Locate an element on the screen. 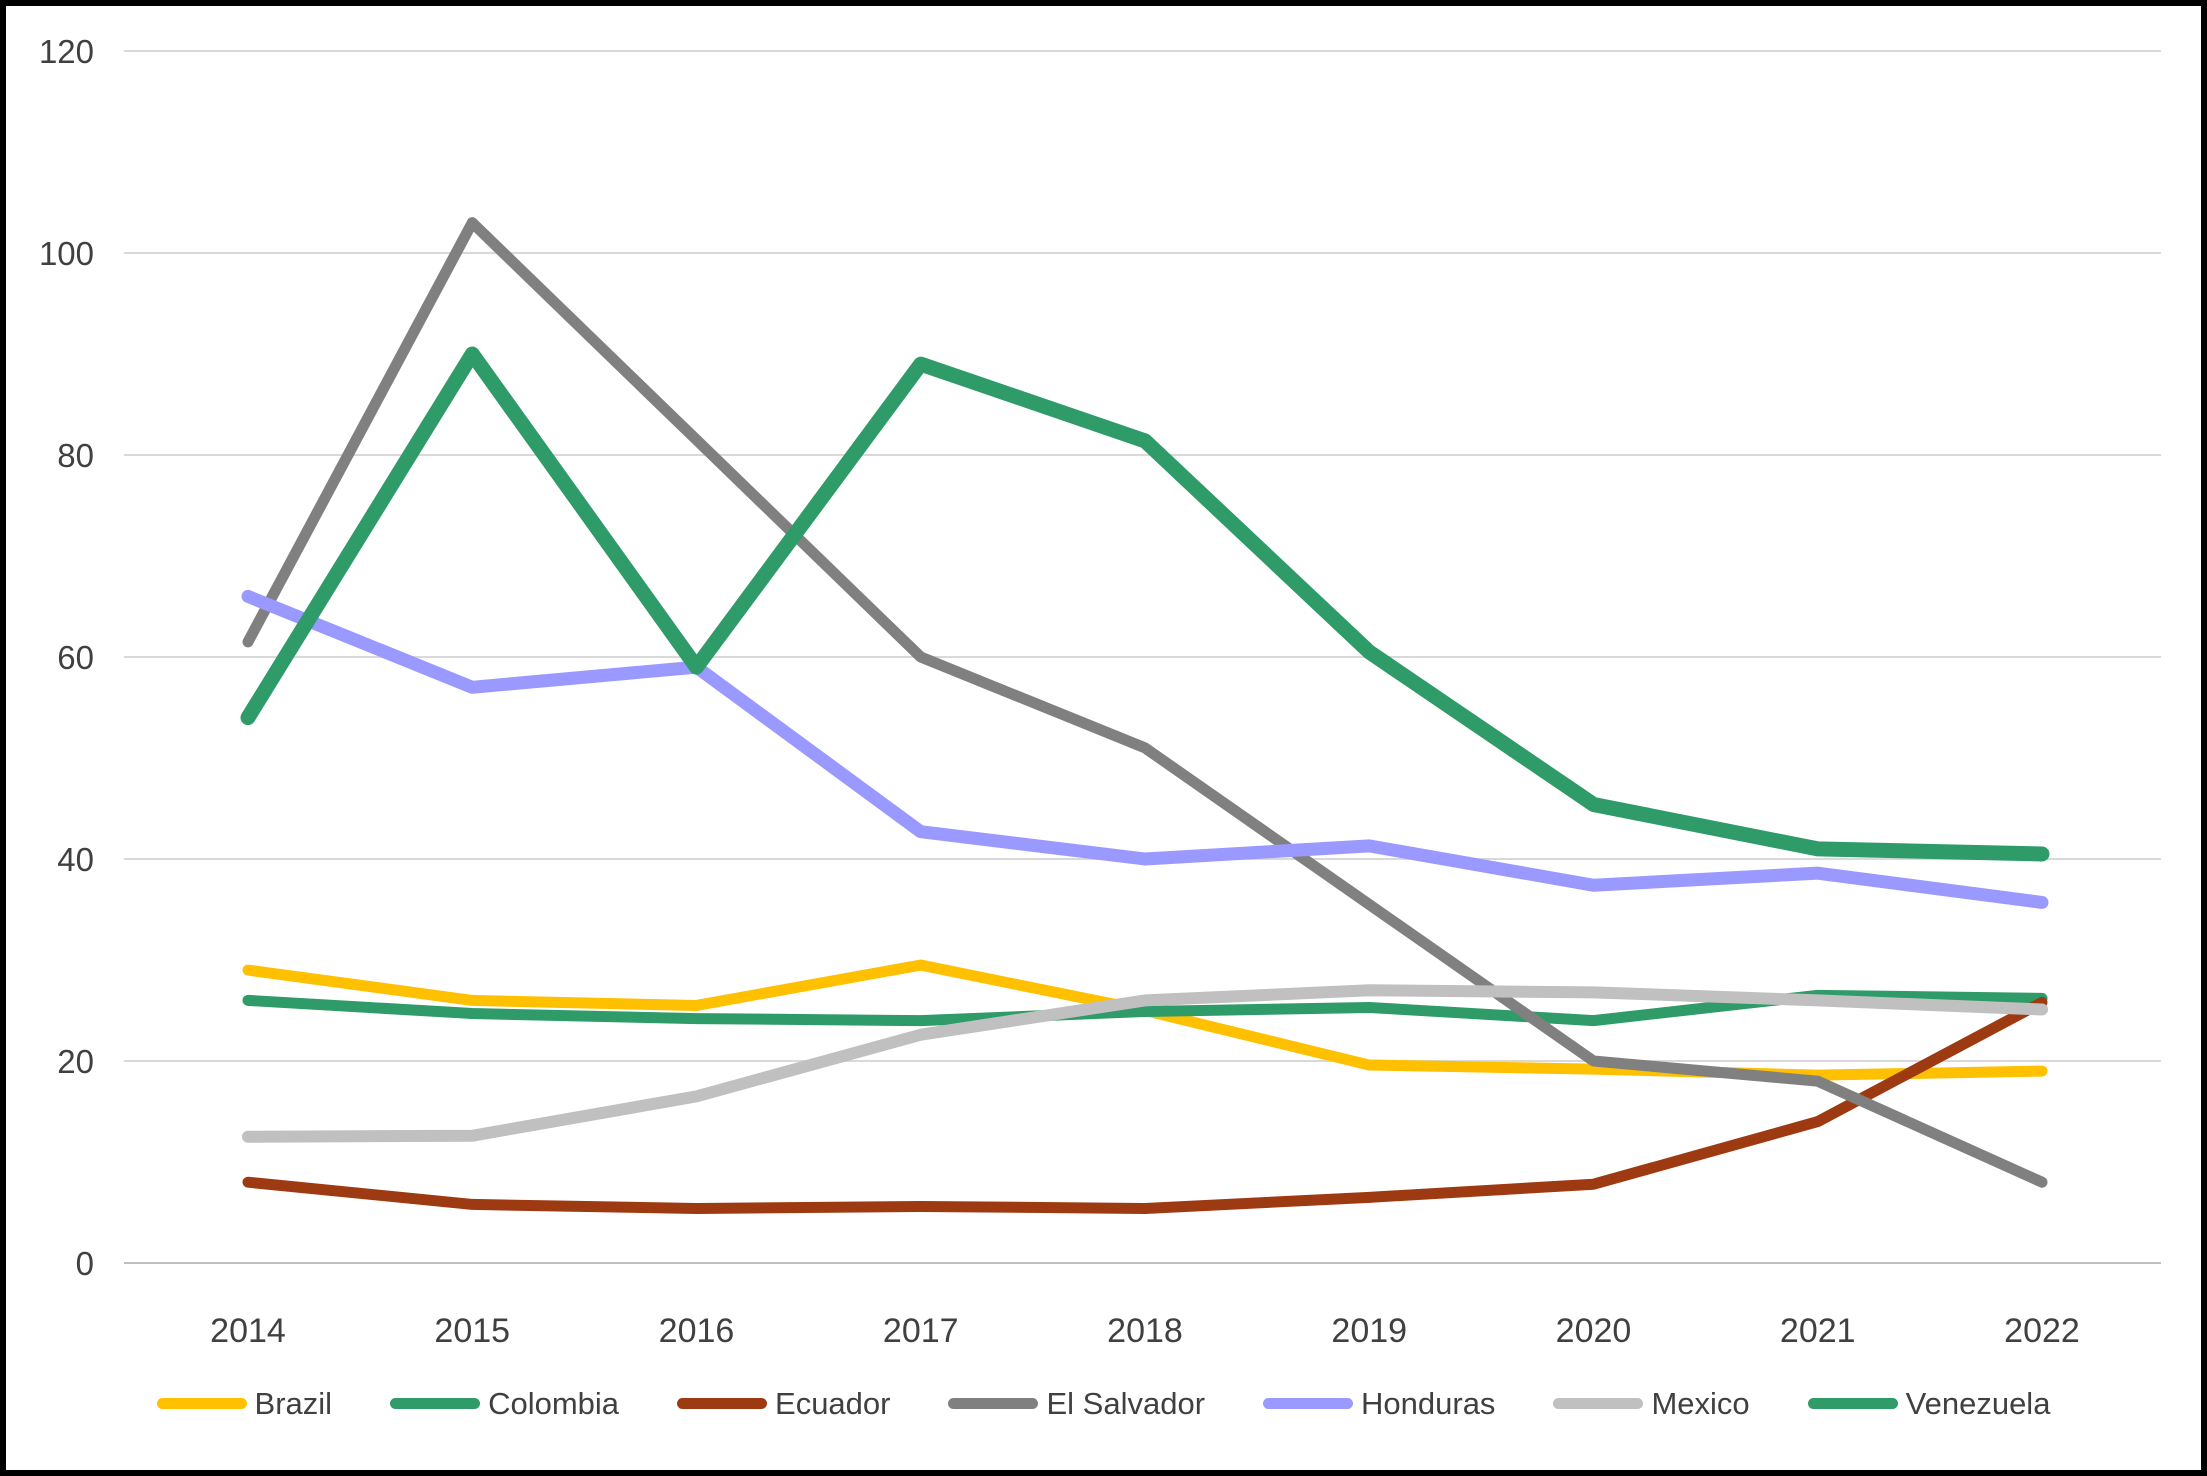  legend-label: El Salvador is located at coordinates (1126, 1403).